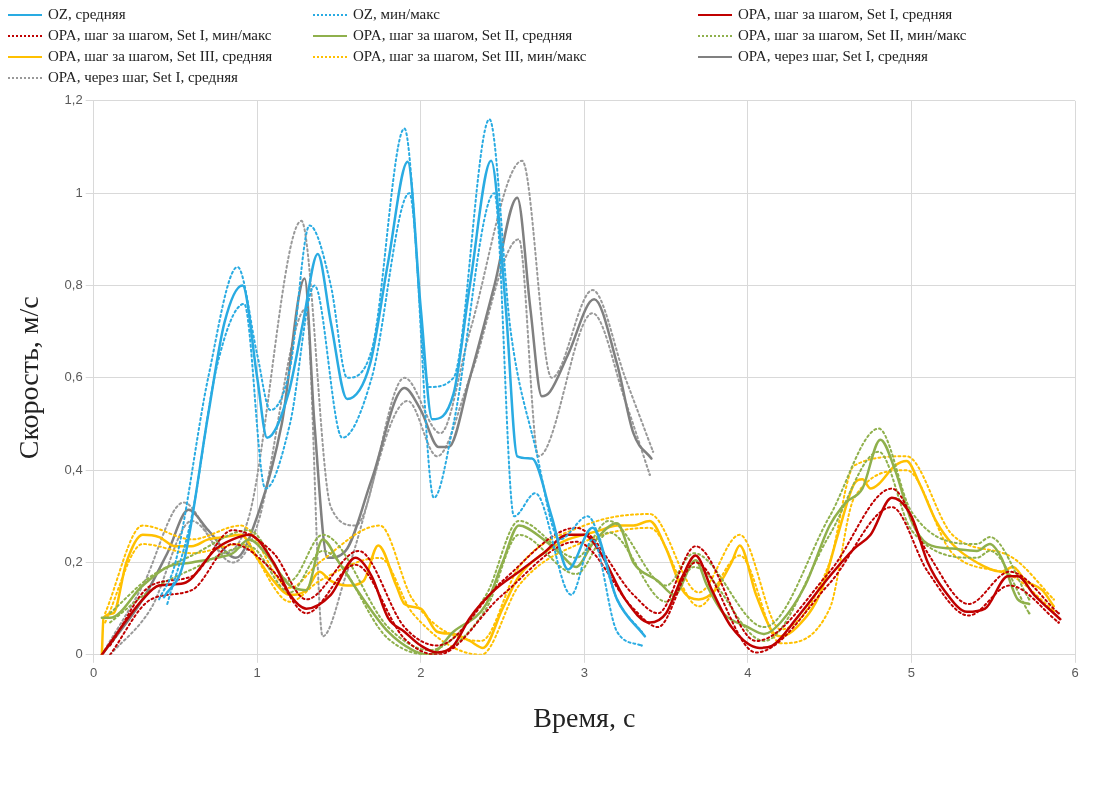 This screenshot has width=1105, height=787. I want to click on legend-label: OPA, шаг за шагом, Set III, мин/макс, so click(470, 56).